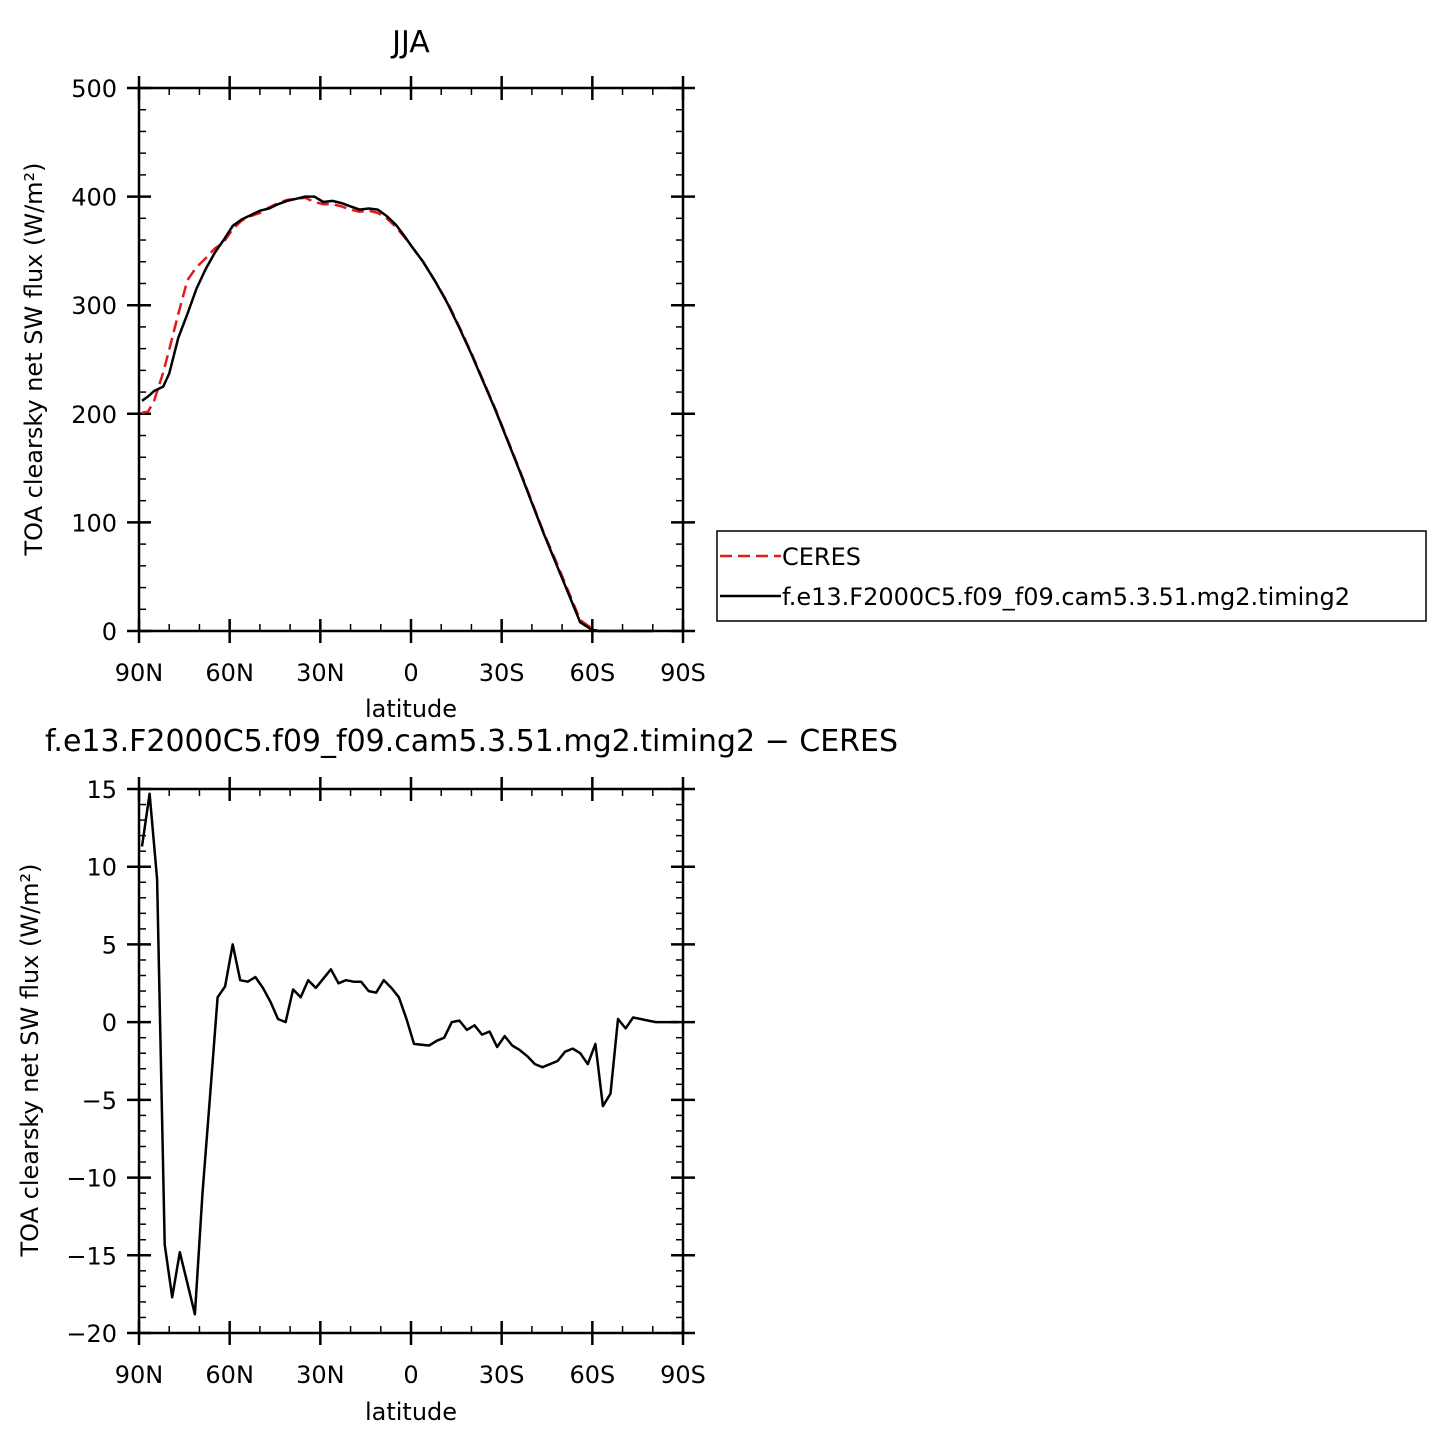  What do you see at coordinates (683, 1375) in the screenshot?
I see `bottom-x-tick-label: 90S` at bounding box center [683, 1375].